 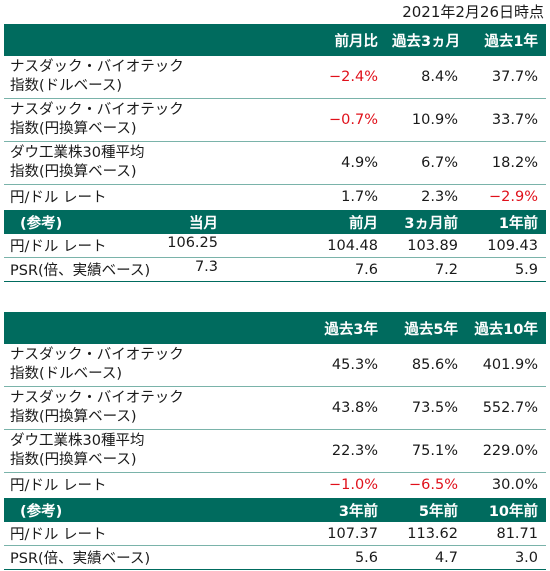 I want to click on reference-header-row: (参考) 3年前 5年前 10年前, so click(x=275, y=509).